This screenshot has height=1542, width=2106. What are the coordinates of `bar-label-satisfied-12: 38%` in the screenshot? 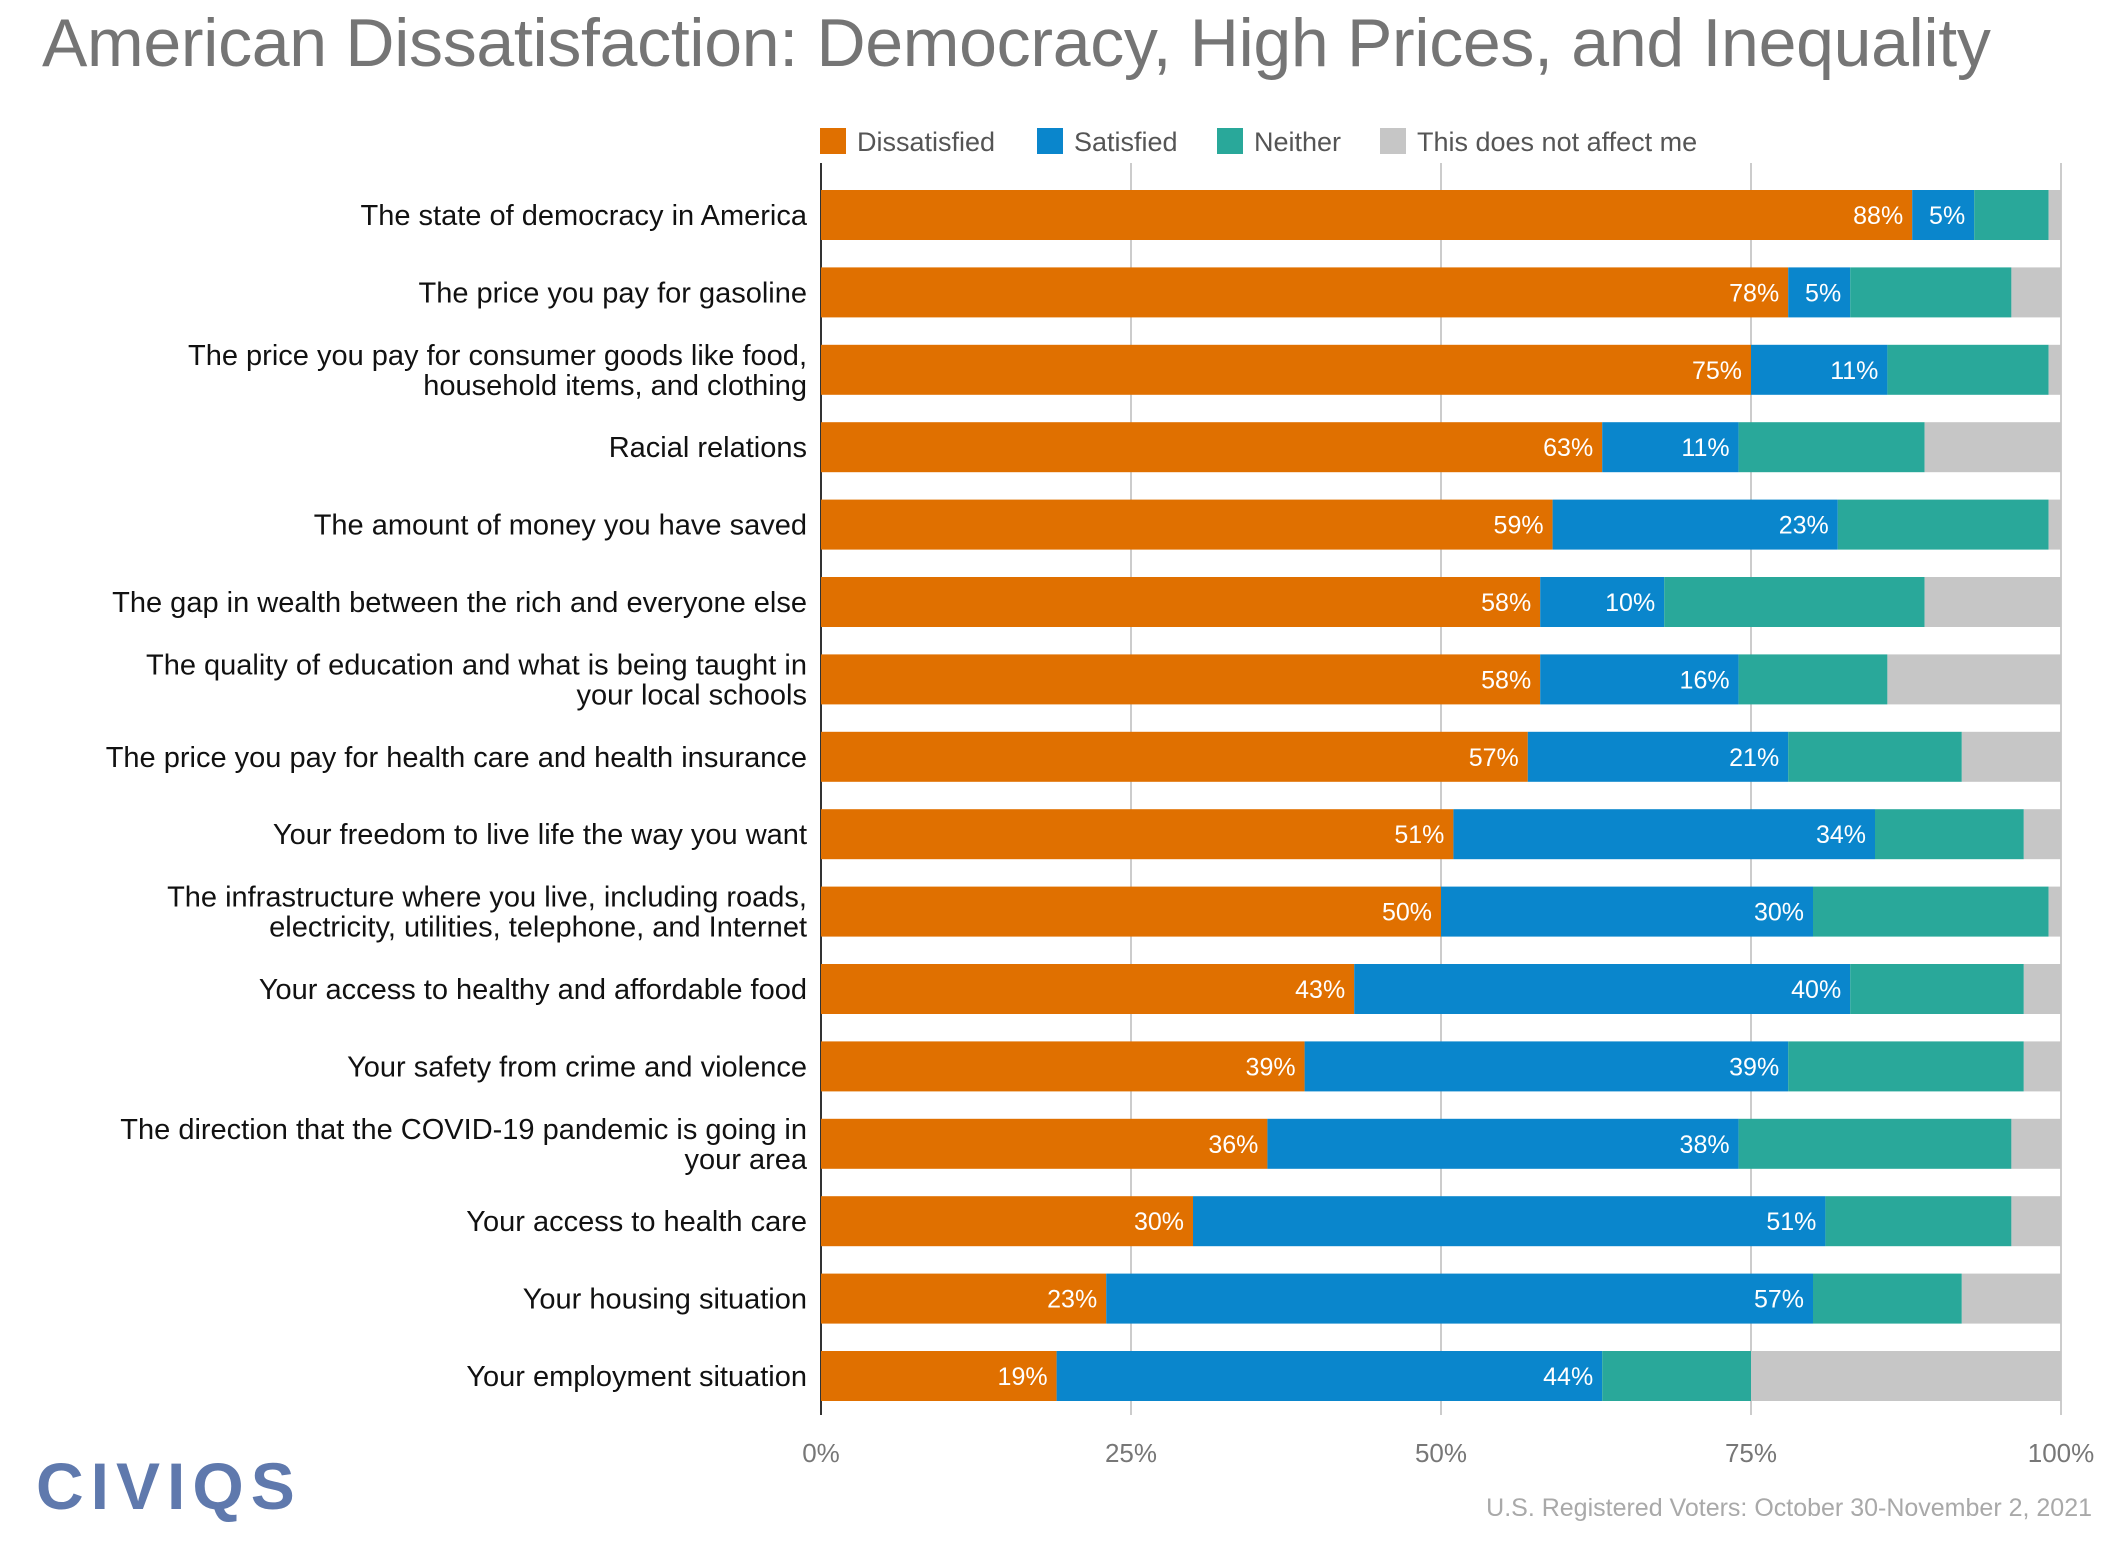 It's located at (1705, 1145).